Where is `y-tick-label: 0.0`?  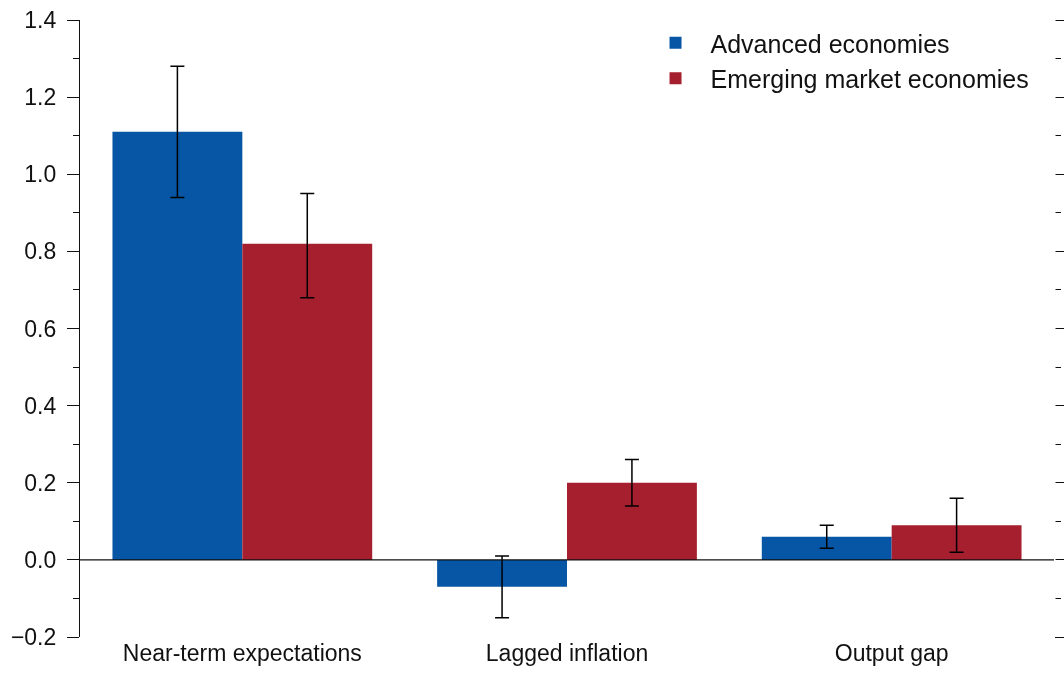 y-tick-label: 0.0 is located at coordinates (40, 559).